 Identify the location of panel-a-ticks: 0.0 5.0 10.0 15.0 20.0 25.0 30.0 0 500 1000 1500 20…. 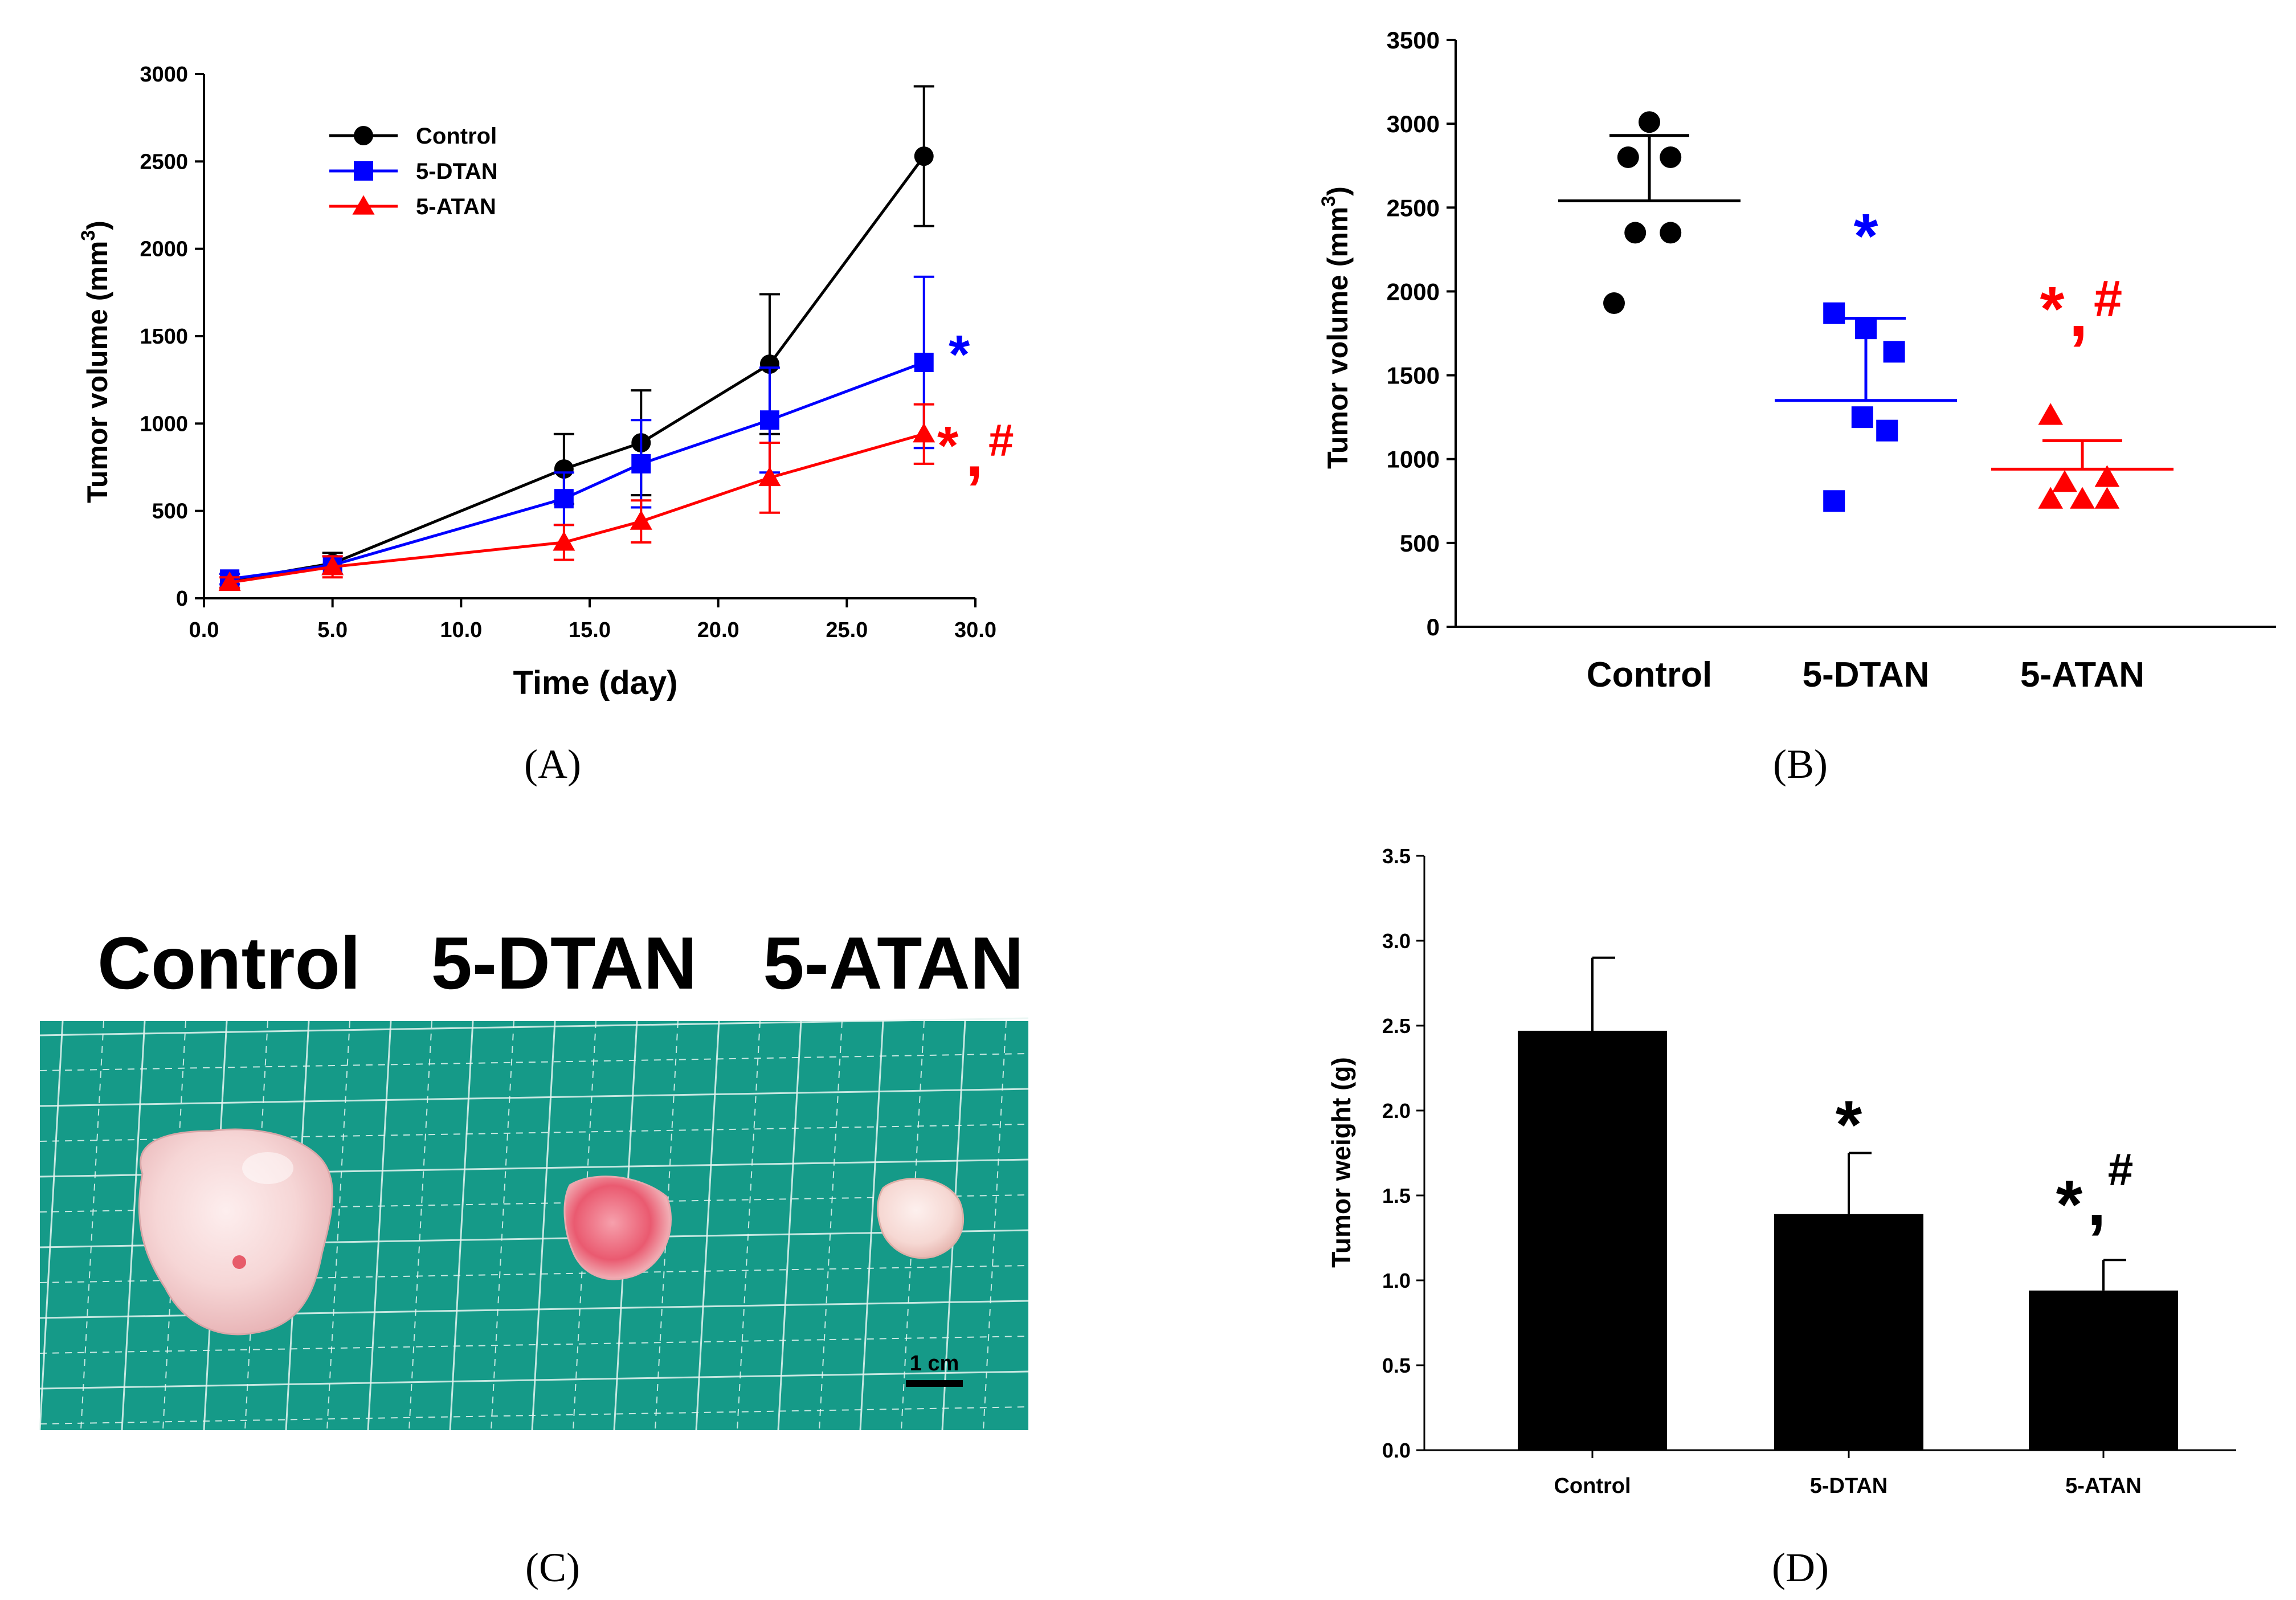
(568, 352).